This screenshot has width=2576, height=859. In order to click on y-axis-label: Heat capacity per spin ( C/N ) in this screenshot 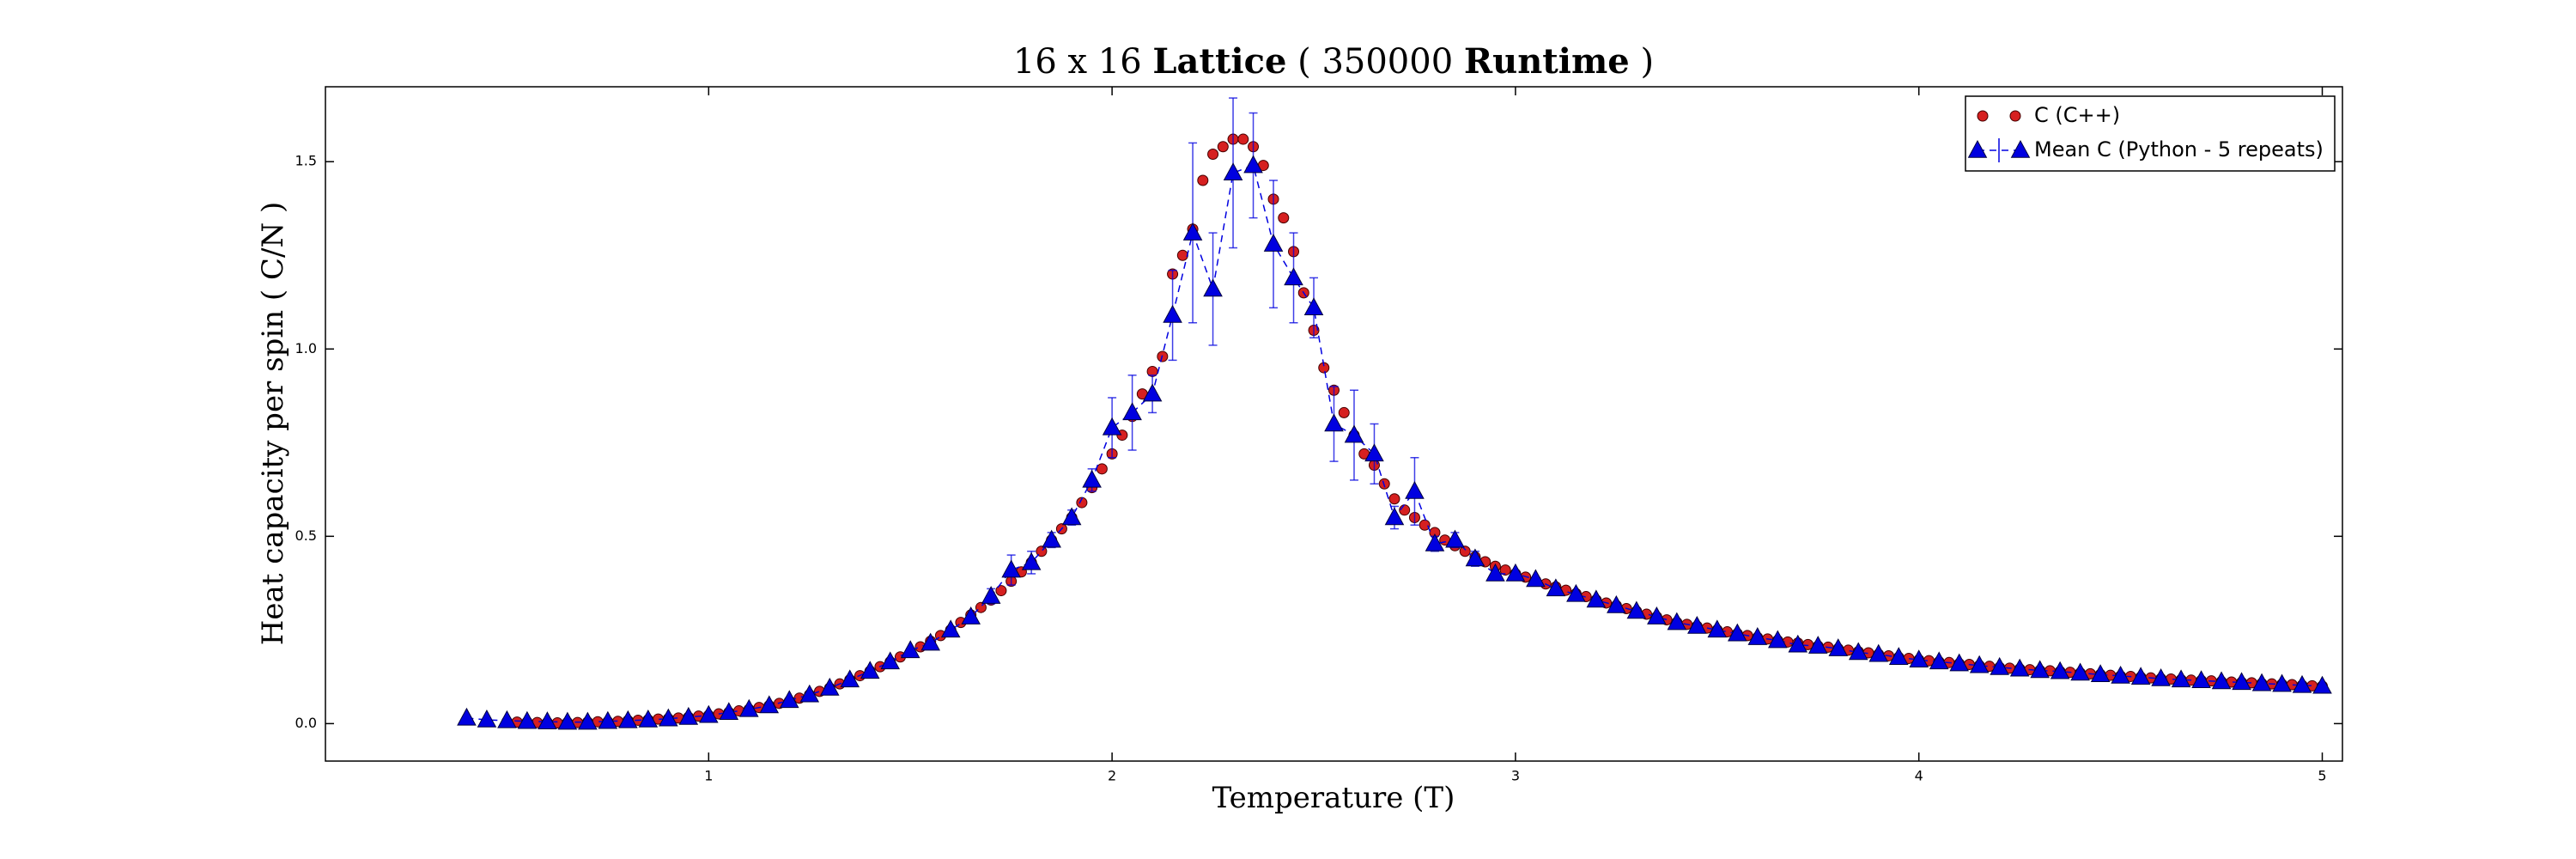, I will do `click(273, 424)`.